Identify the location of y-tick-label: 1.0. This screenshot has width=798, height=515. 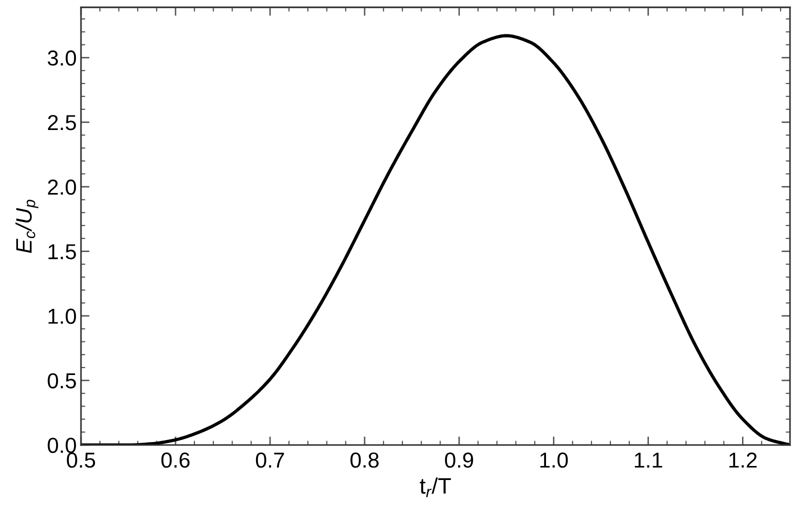
(62, 316).